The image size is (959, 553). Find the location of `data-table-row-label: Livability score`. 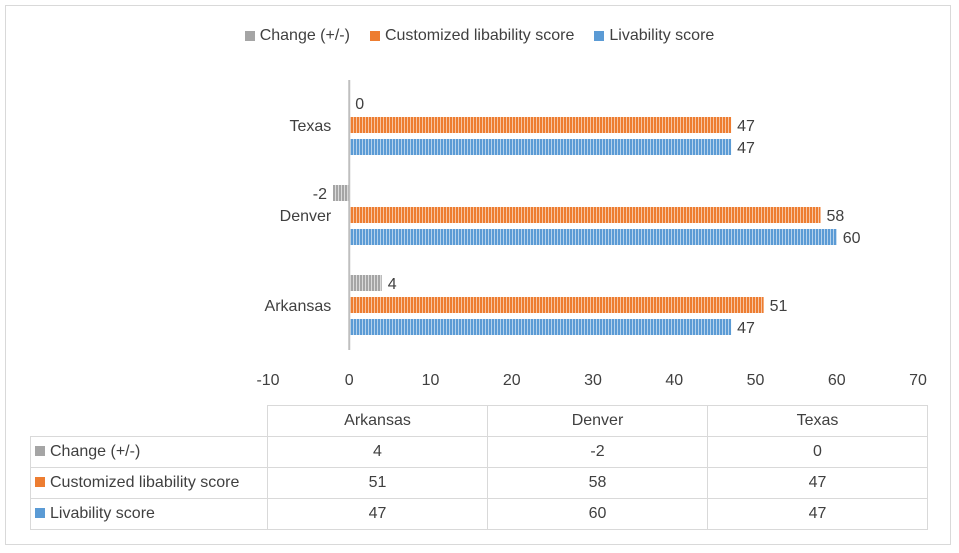

data-table-row-label: Livability score is located at coordinates (149, 514).